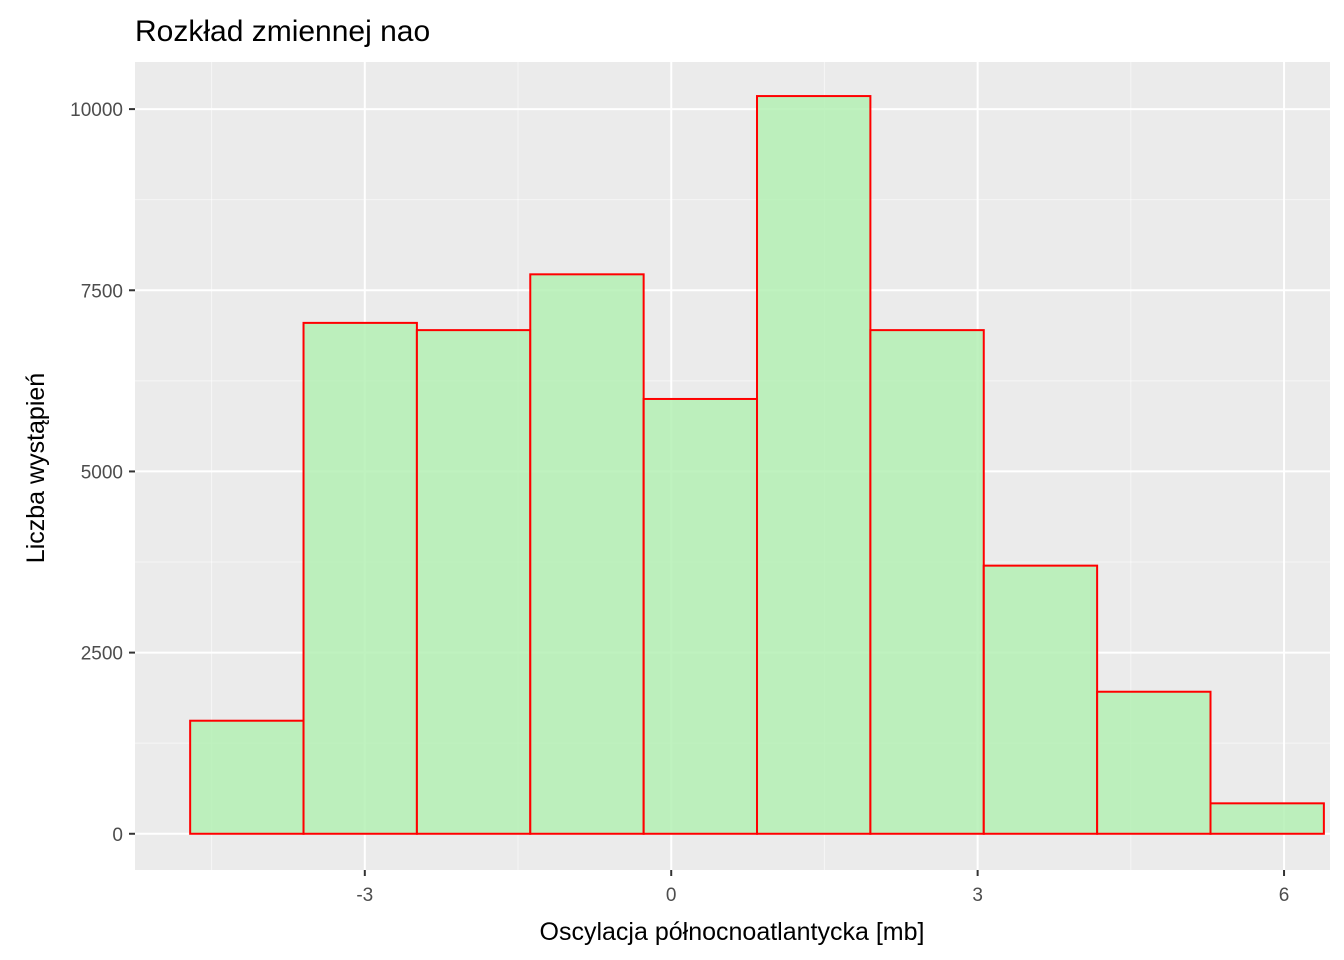  I want to click on x-axis-title: Oscylacja północnoatlantycka [mb], so click(732, 932).